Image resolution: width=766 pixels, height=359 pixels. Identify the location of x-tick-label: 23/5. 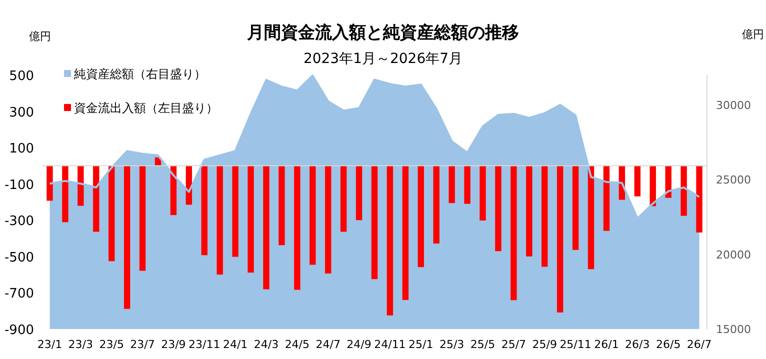
(111, 344).